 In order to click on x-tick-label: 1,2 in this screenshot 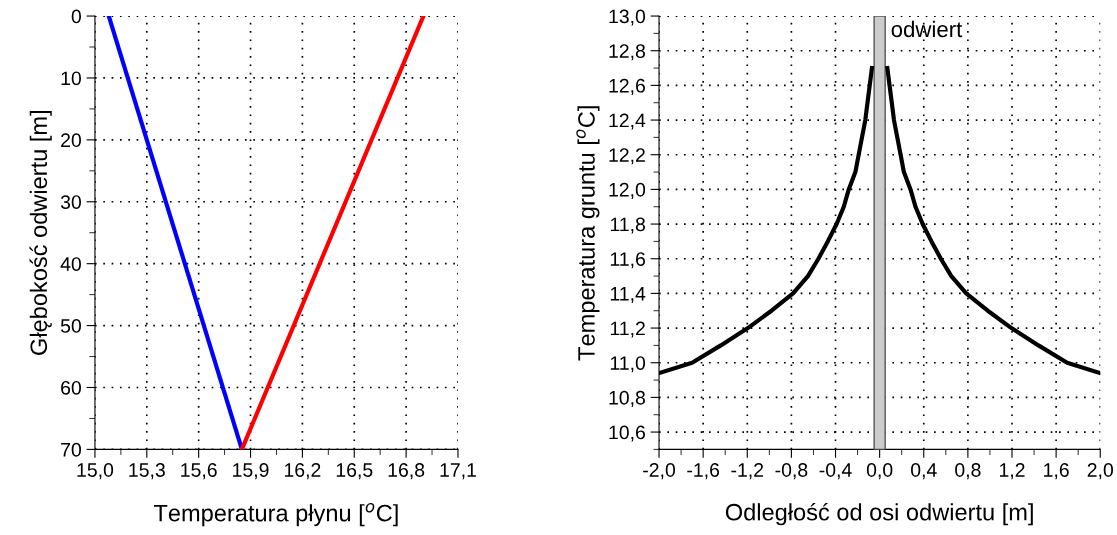, I will do `click(1012, 471)`.